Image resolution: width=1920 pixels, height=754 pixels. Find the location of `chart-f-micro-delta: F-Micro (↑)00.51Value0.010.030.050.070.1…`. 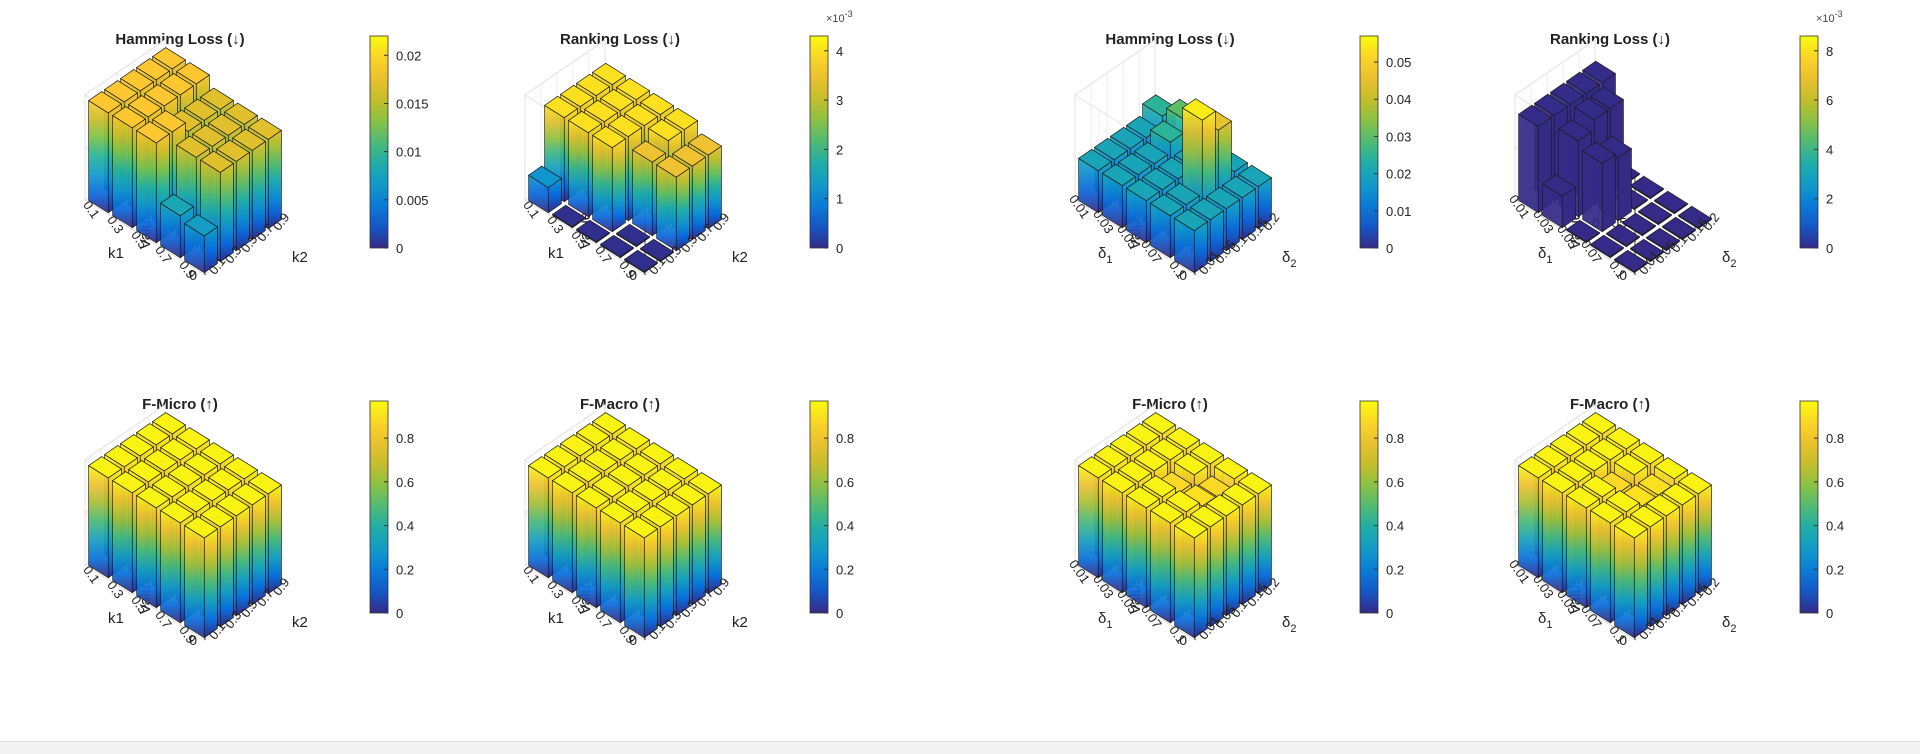

chart-f-micro-delta: F-Micro (↑)00.51Value0.010.030.050.070.1… is located at coordinates (1230, 552).